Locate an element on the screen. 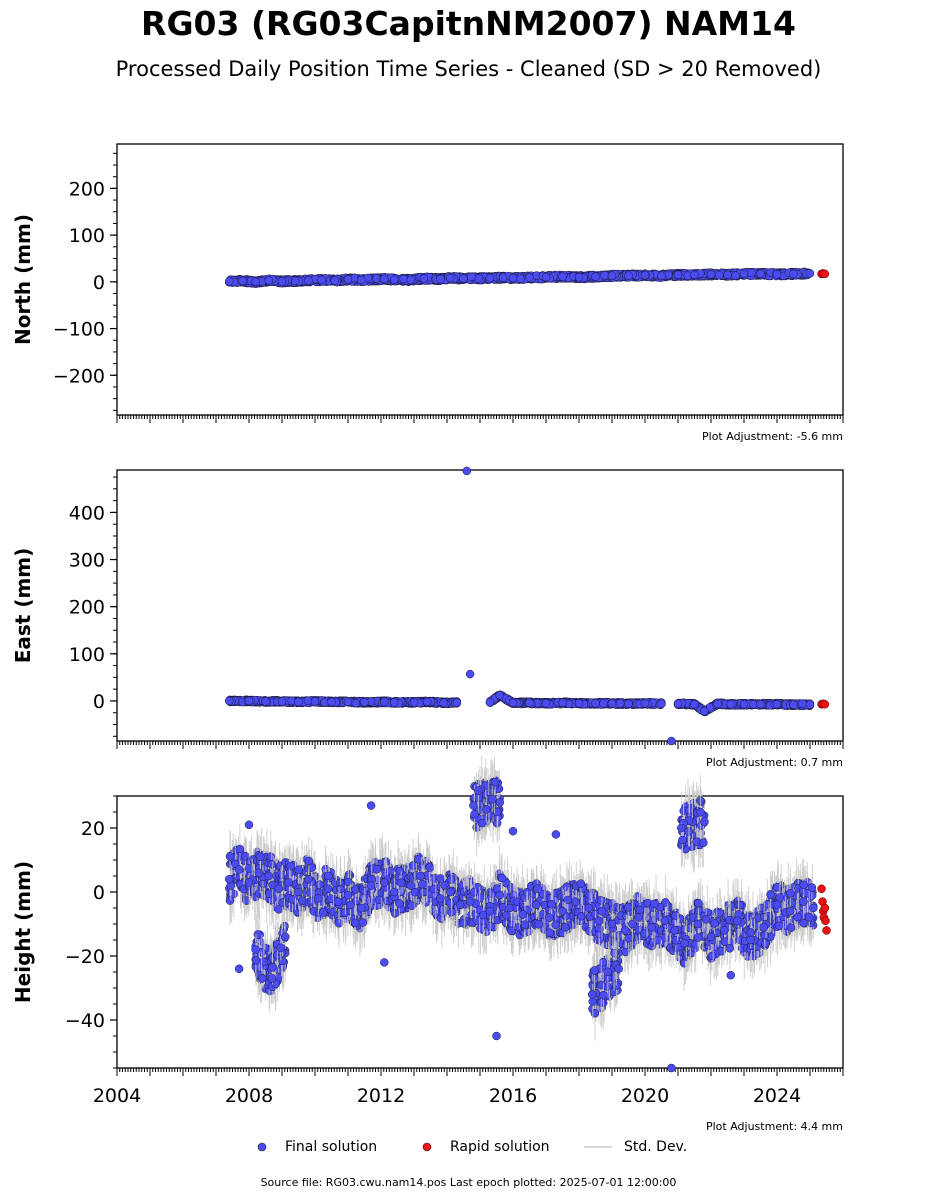  north-y-tick-label: −100 is located at coordinates (79, 330).